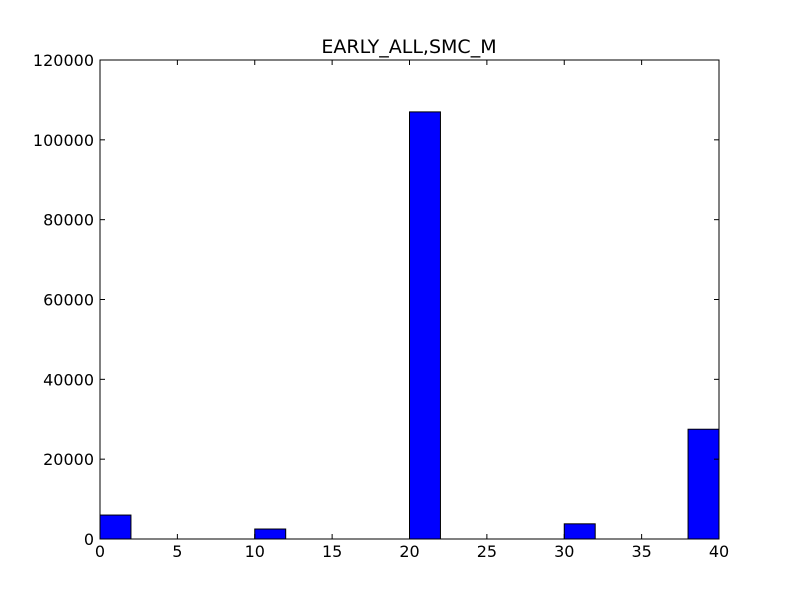 The height and width of the screenshot is (600, 800). Describe the element at coordinates (100, 551) in the screenshot. I see `x-tick-label: 0` at that location.